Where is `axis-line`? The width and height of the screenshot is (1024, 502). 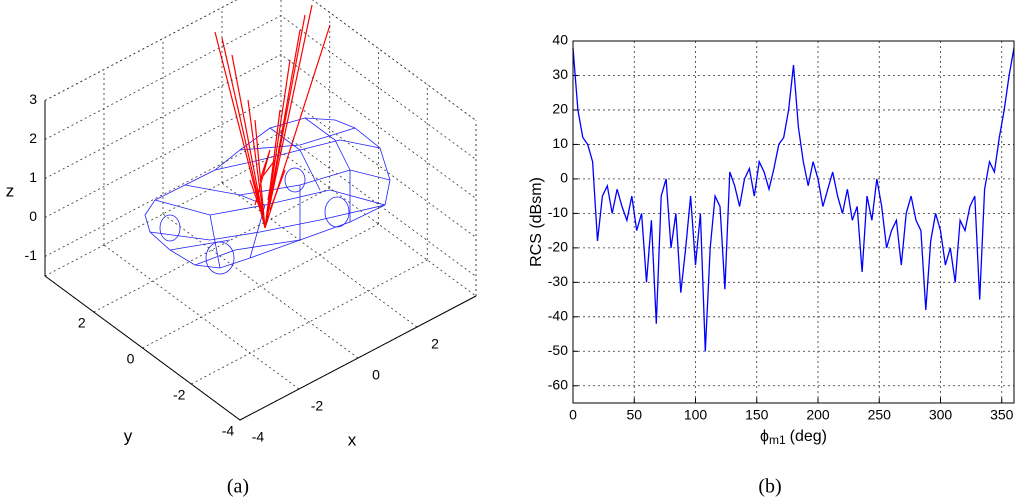
axis-line is located at coordinates (260, 348).